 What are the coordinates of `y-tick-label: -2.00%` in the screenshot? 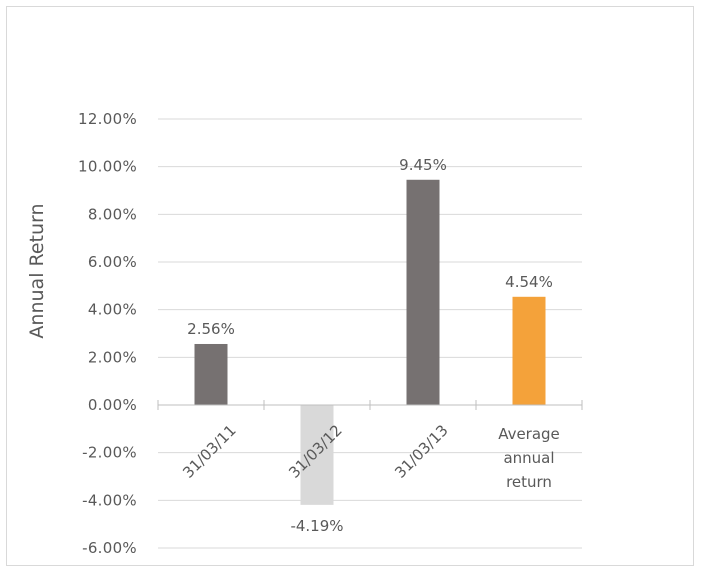 It's located at (109, 453).